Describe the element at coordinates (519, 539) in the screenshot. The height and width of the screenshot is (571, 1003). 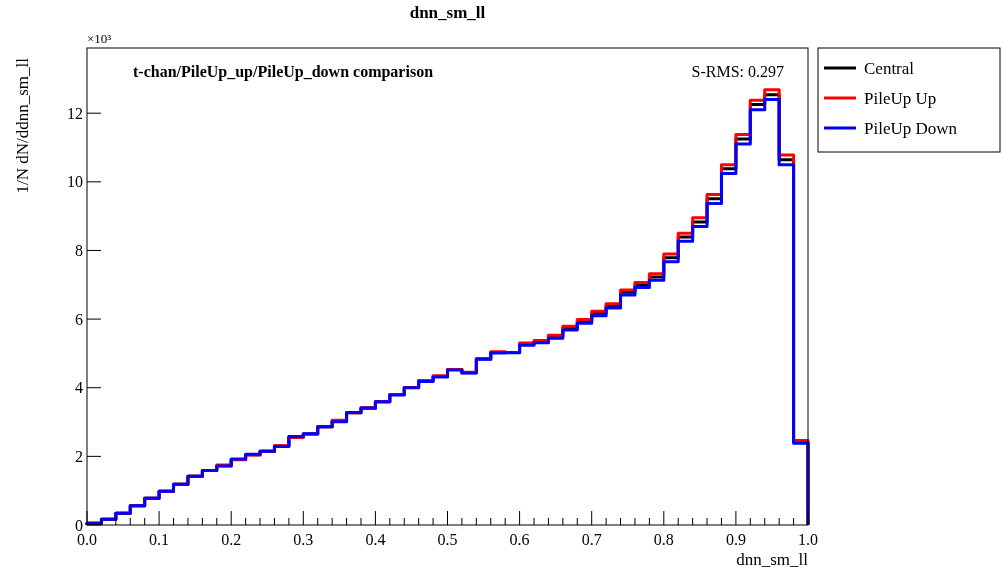
I see `x-tick-label: 0.6` at that location.